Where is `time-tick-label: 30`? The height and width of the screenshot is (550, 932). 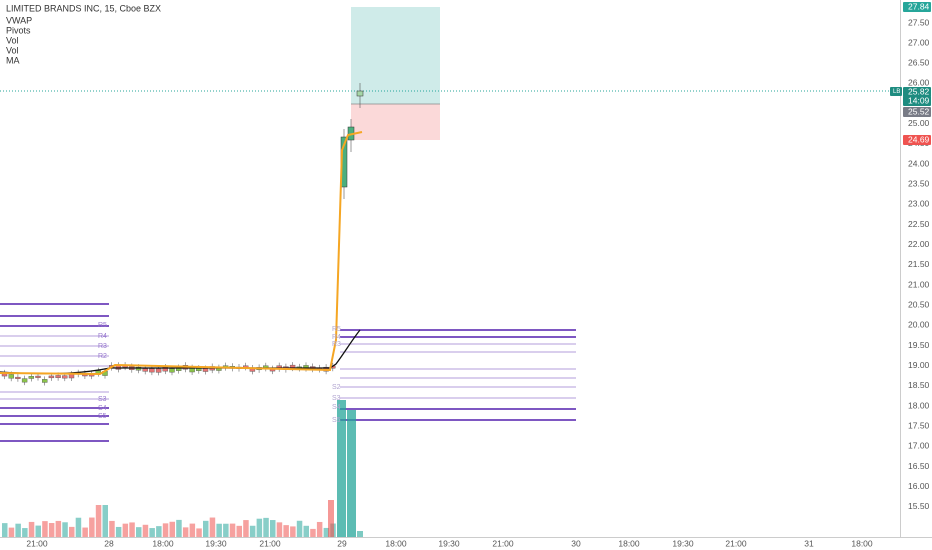
time-tick-label: 30 is located at coordinates (576, 543).